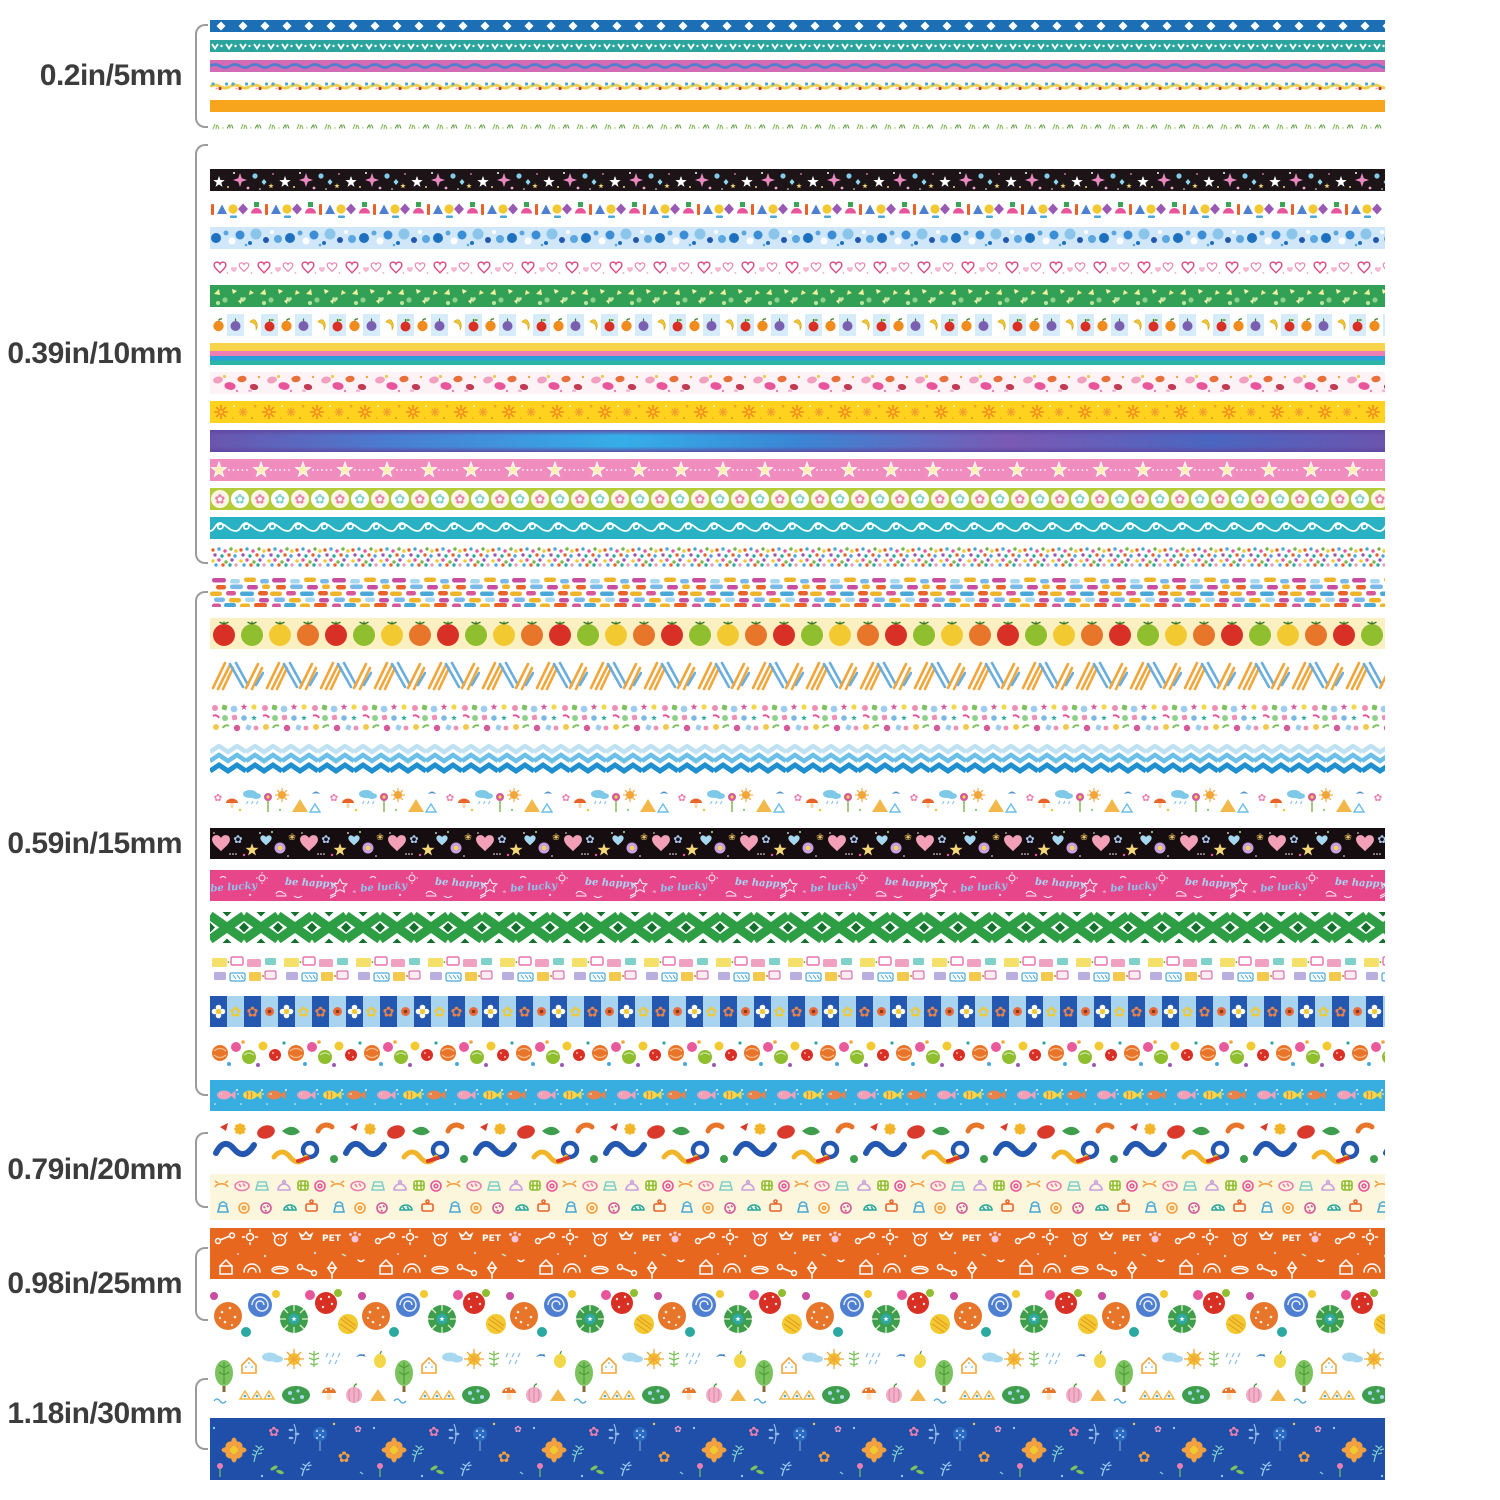 Image resolution: width=1500 pixels, height=1500 pixels. What do you see at coordinates (797, 528) in the screenshot?
I see `tape-strip-teal-loop-doodle` at bounding box center [797, 528].